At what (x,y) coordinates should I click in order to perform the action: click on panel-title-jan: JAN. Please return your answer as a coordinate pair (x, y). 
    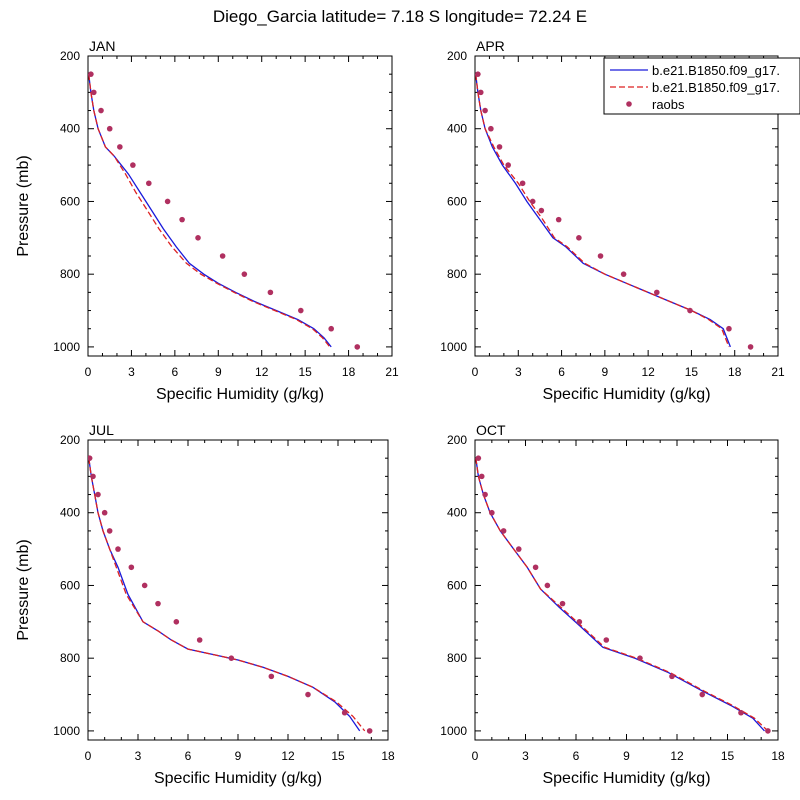
    Looking at the image, I should click on (102, 46).